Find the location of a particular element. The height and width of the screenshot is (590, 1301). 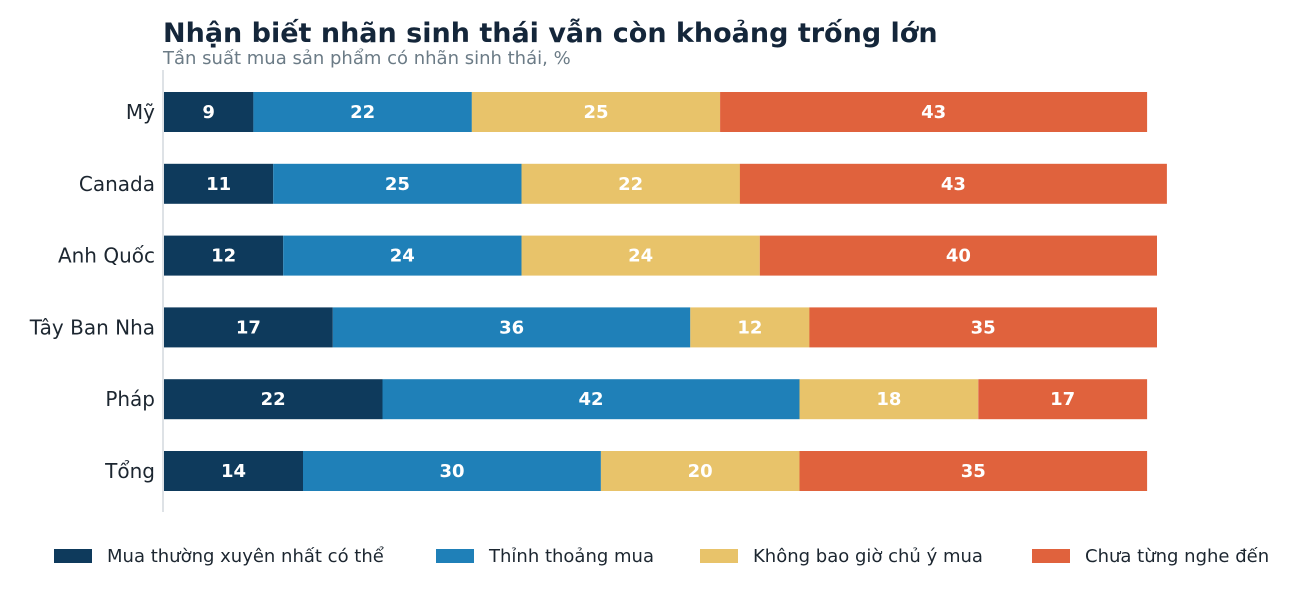

data-label-my-series-2: 22 is located at coordinates (362, 112).